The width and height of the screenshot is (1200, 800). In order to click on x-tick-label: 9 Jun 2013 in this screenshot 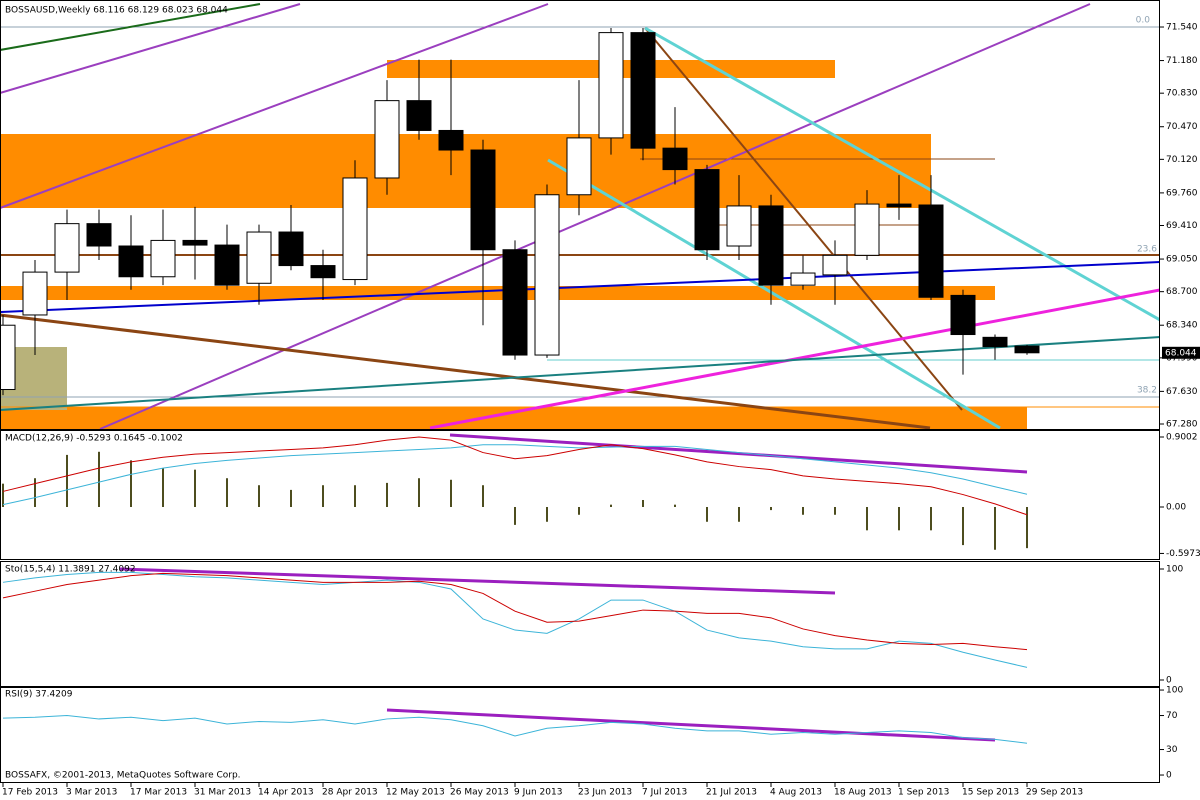, I will do `click(538, 793)`.